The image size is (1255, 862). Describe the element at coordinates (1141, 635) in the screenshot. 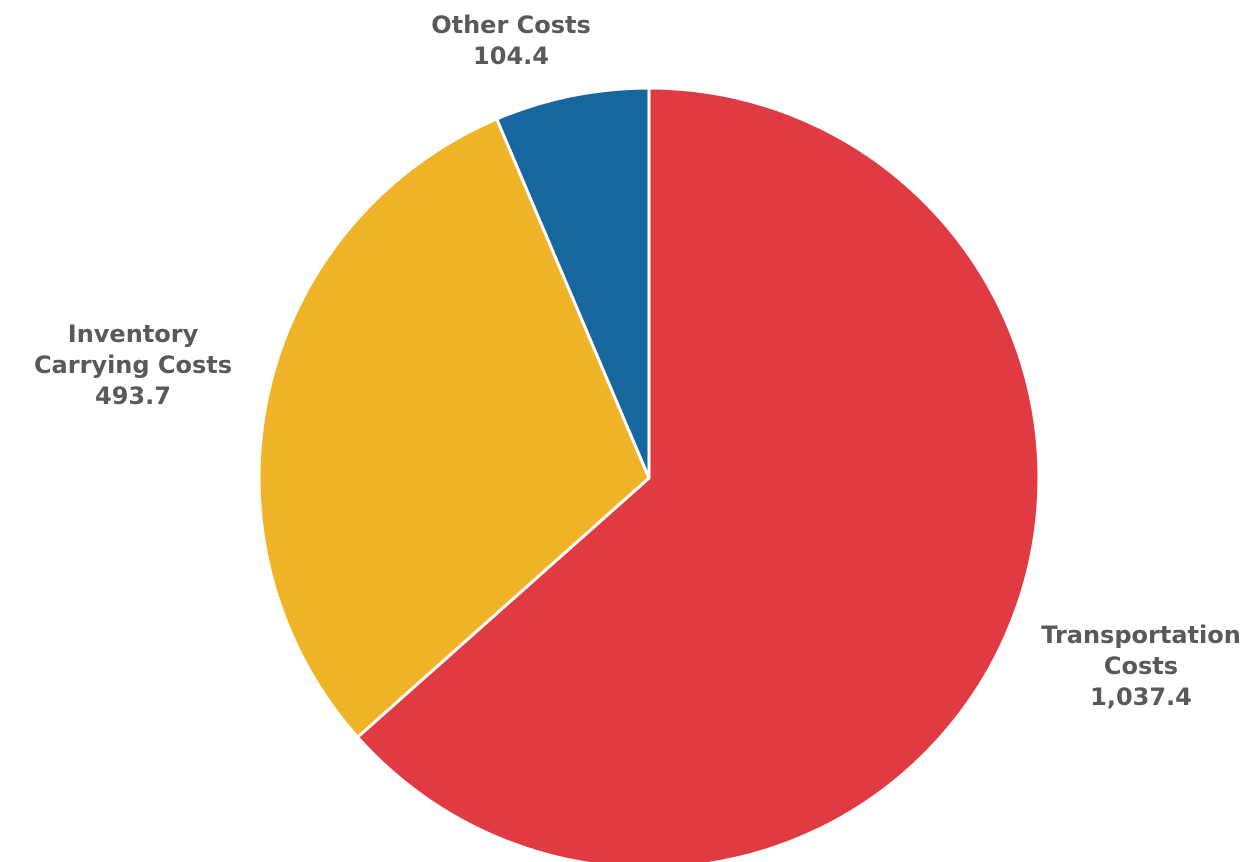

I see `slice-label-line: Transportation` at that location.